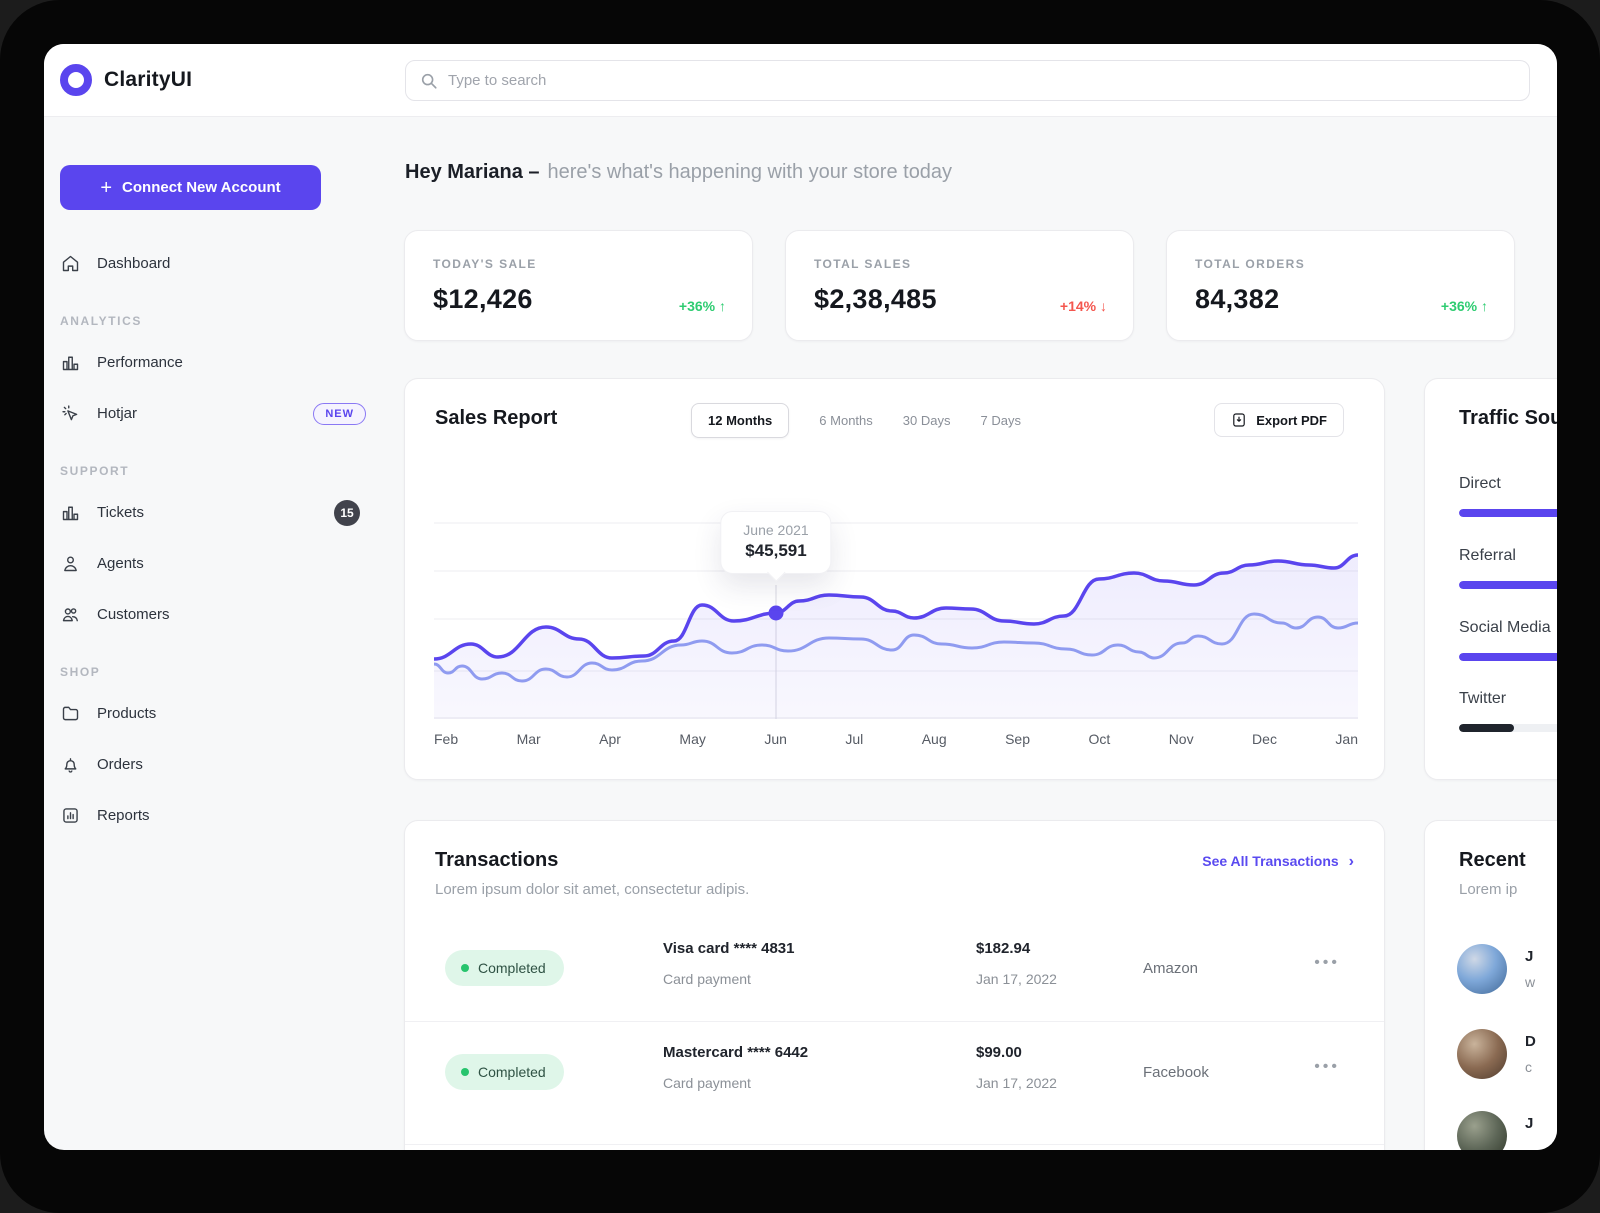 This screenshot has height=1213, width=1600. What do you see at coordinates (776, 530) in the screenshot?
I see `tooltip-label: June 2021` at bounding box center [776, 530].